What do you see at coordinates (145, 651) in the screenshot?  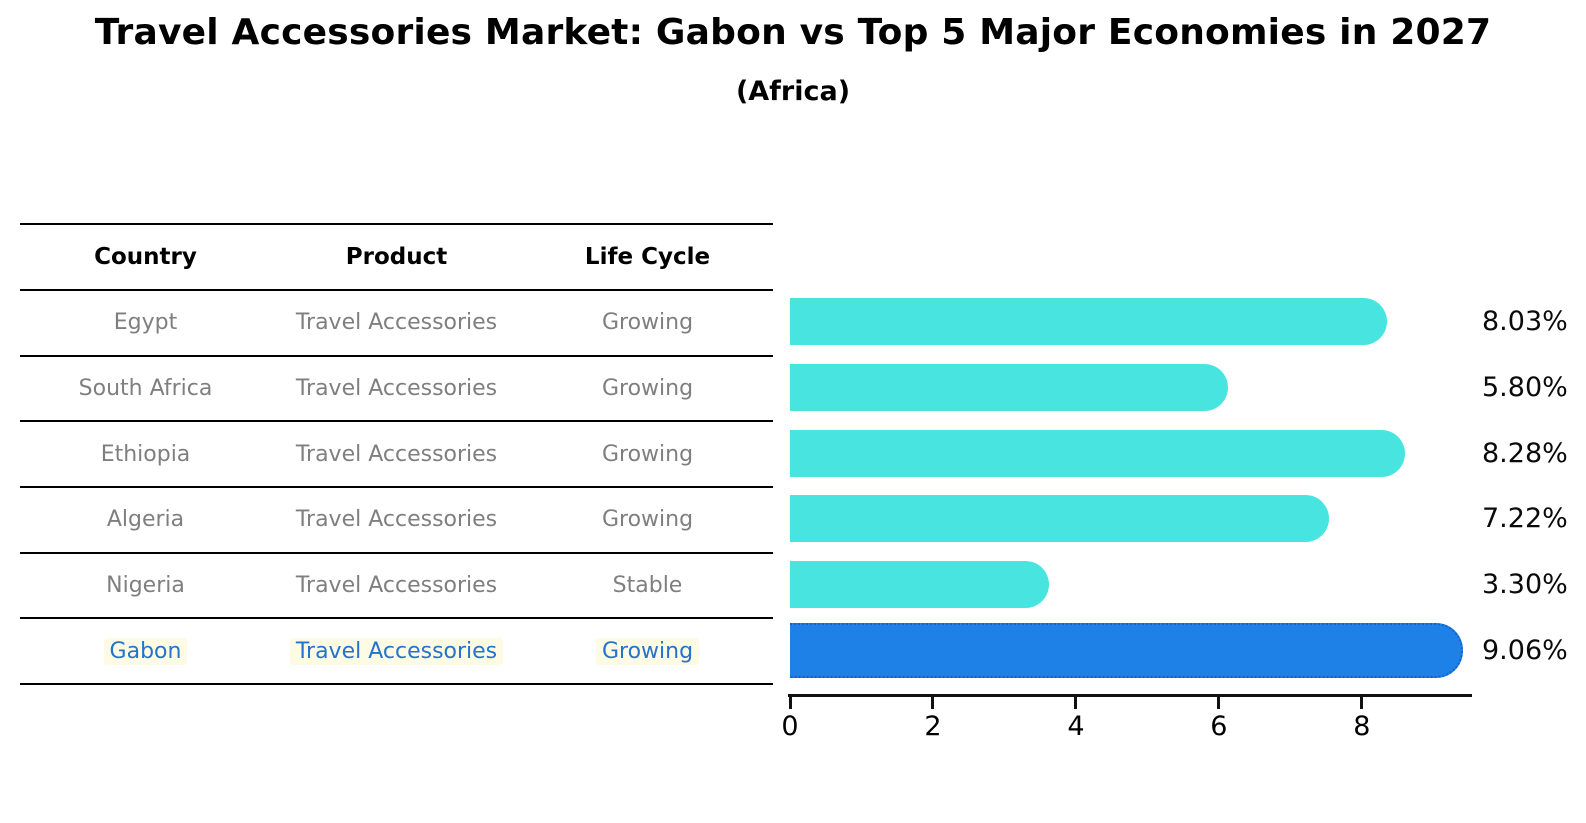 I see `table-cell-country: Gabon` at bounding box center [145, 651].